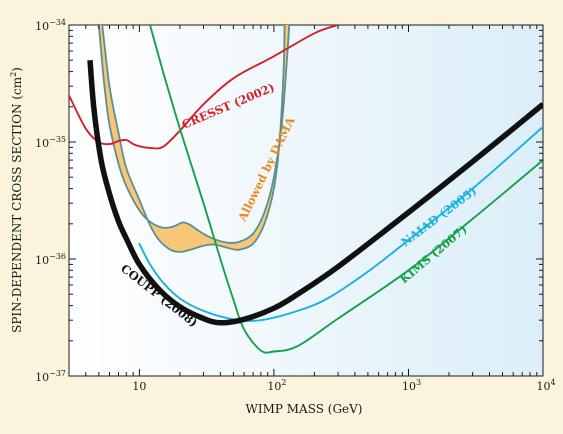  Describe the element at coordinates (50, 142) in the screenshot. I see `y-tick-label: 10−35` at that location.